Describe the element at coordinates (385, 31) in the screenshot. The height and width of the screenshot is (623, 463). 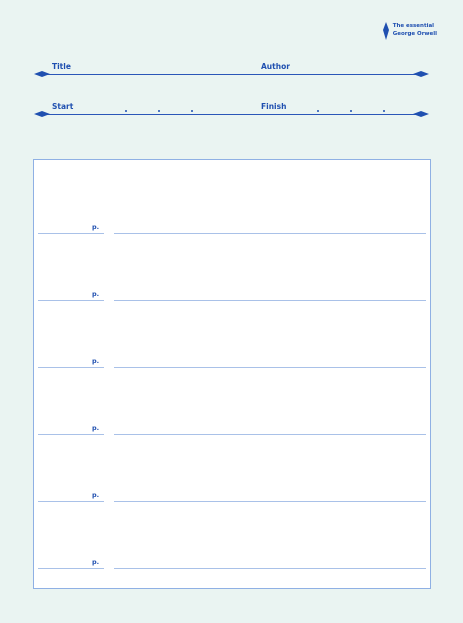
I see `feather-icon` at that location.